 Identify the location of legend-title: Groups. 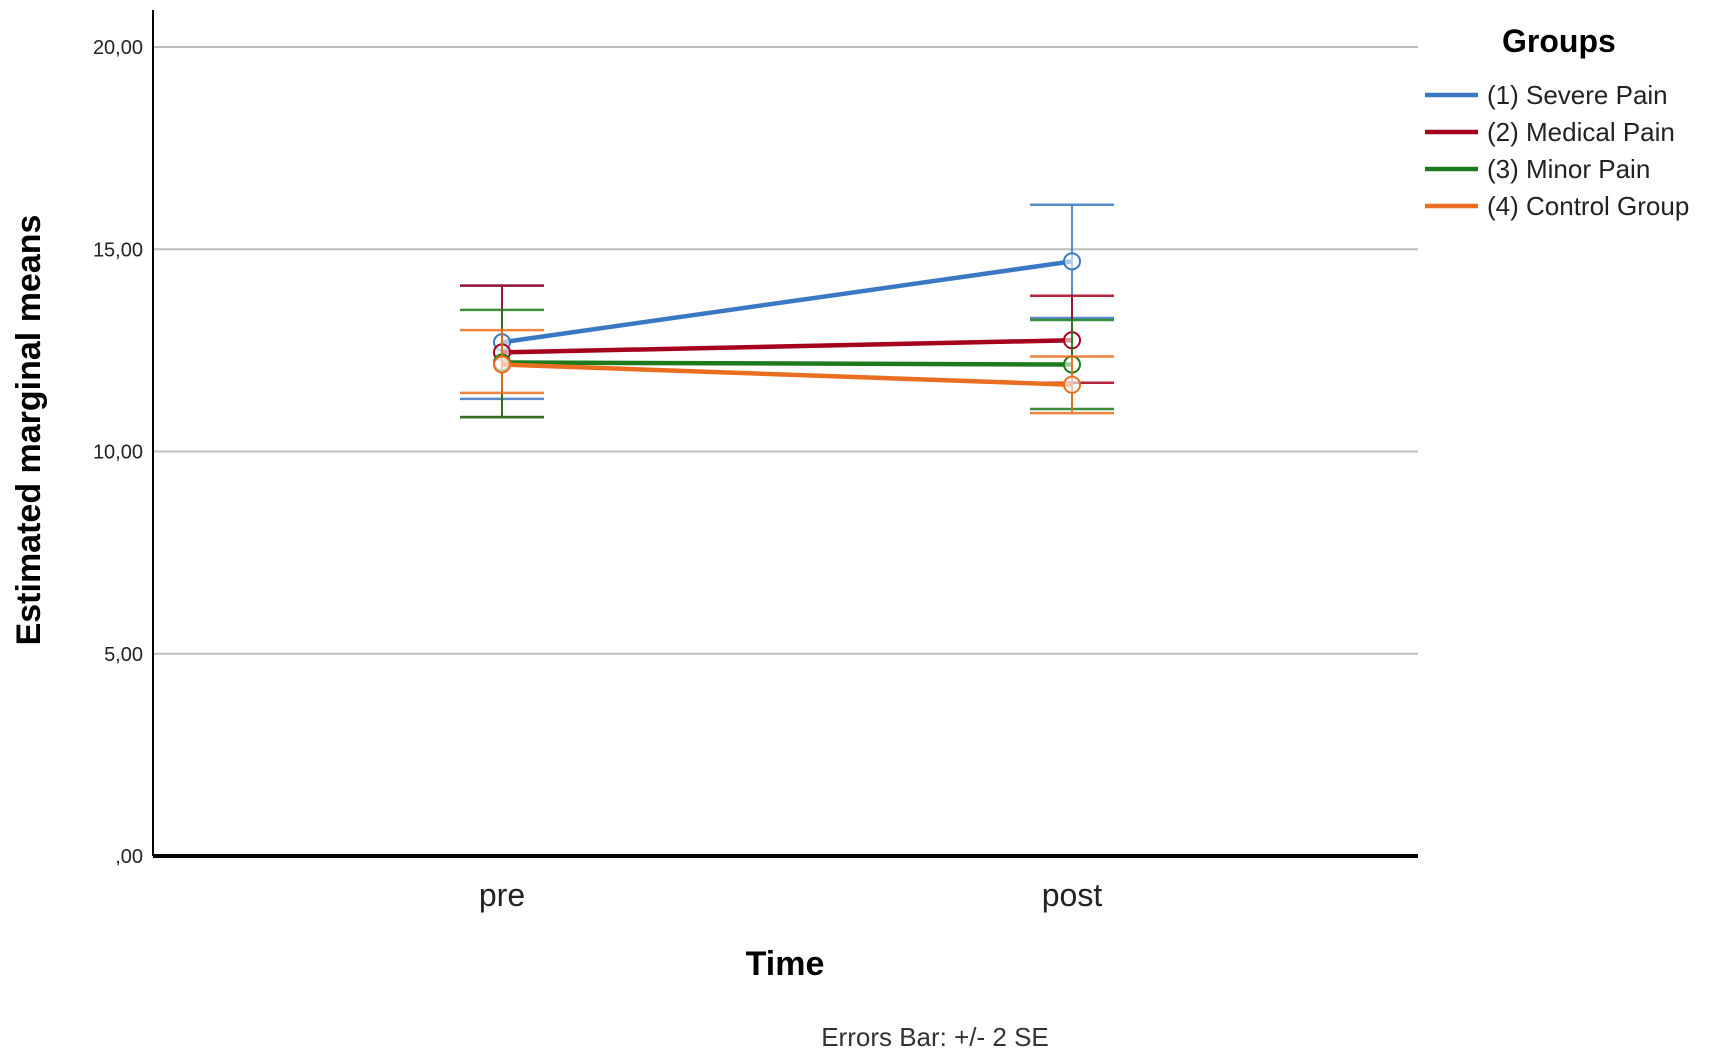
(1559, 41).